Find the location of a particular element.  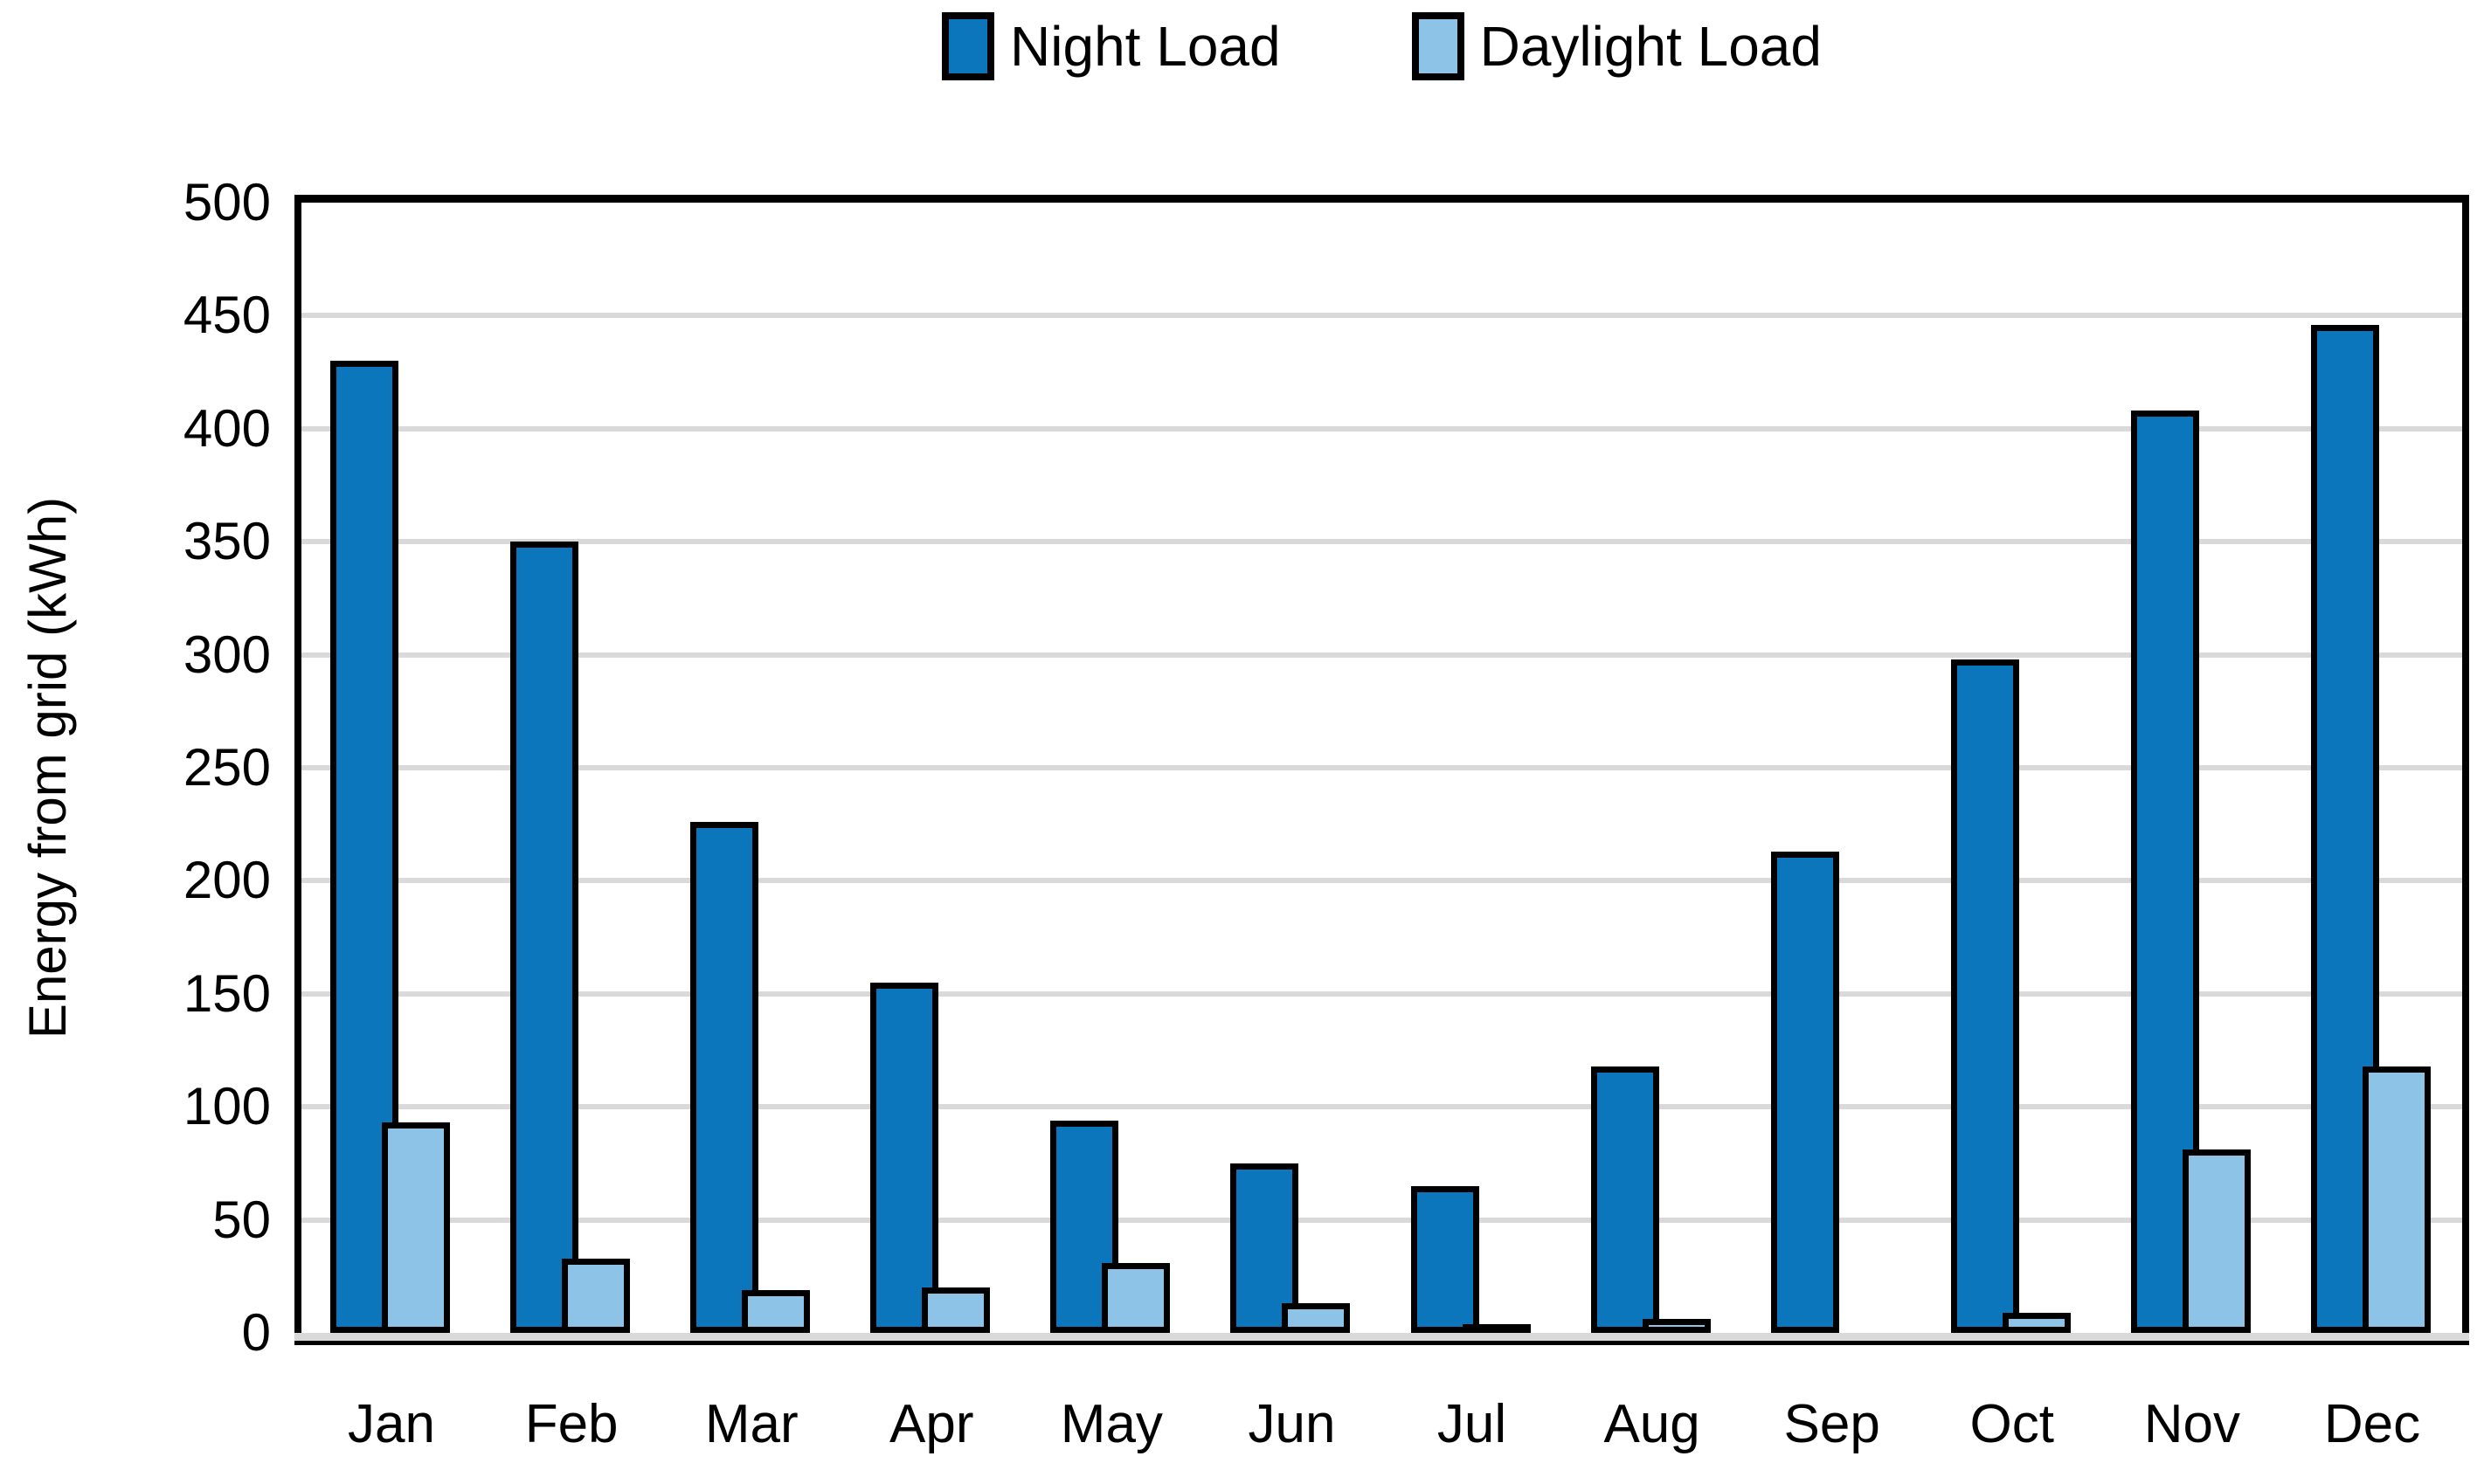

y-tick-label-350: 350 is located at coordinates (227, 541).